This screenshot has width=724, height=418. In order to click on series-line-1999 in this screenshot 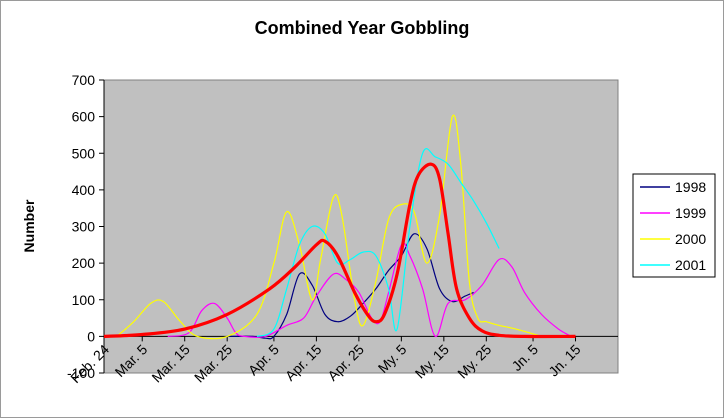, I will do `click(369, 290)`.